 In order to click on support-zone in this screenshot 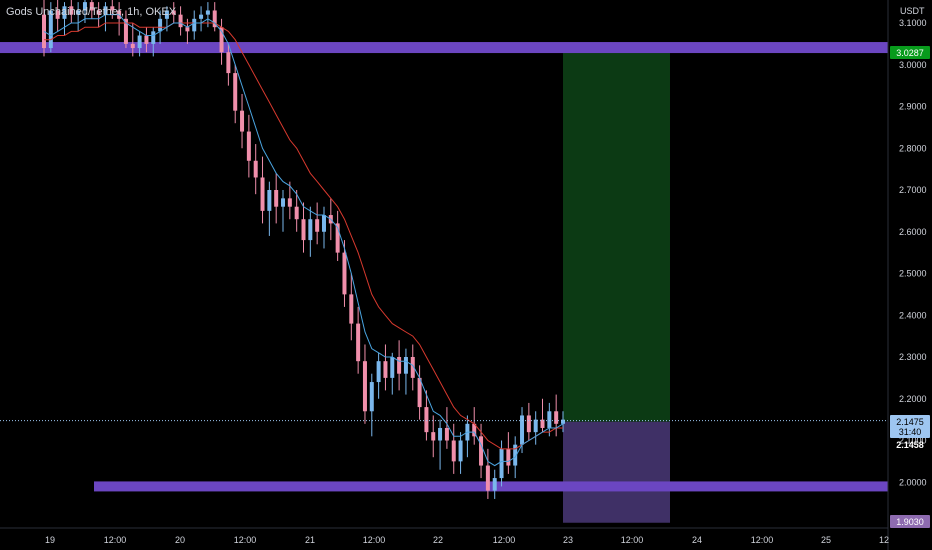, I will do `click(491, 486)`.